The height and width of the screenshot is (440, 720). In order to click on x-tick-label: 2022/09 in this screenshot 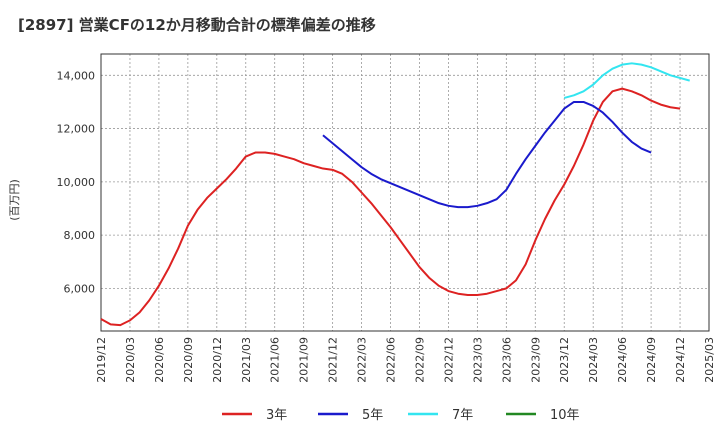, I will do `click(419, 360)`.